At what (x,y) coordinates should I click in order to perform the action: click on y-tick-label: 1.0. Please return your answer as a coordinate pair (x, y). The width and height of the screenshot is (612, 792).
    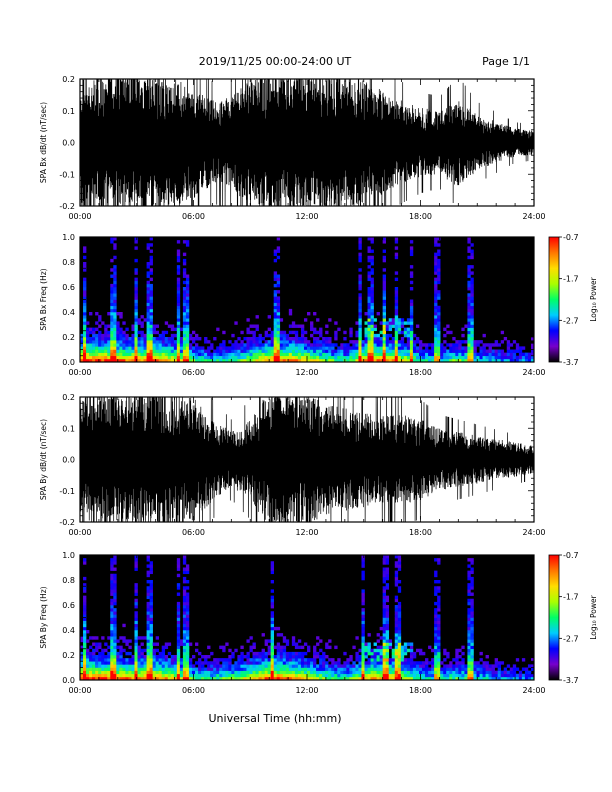
    Looking at the image, I should click on (68, 555).